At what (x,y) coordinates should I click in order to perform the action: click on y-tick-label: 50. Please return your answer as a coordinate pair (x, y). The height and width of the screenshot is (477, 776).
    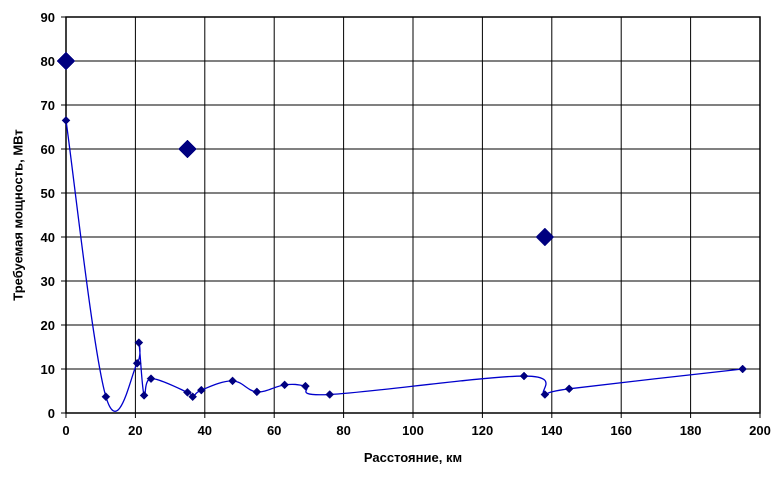
    Looking at the image, I should click on (48, 193).